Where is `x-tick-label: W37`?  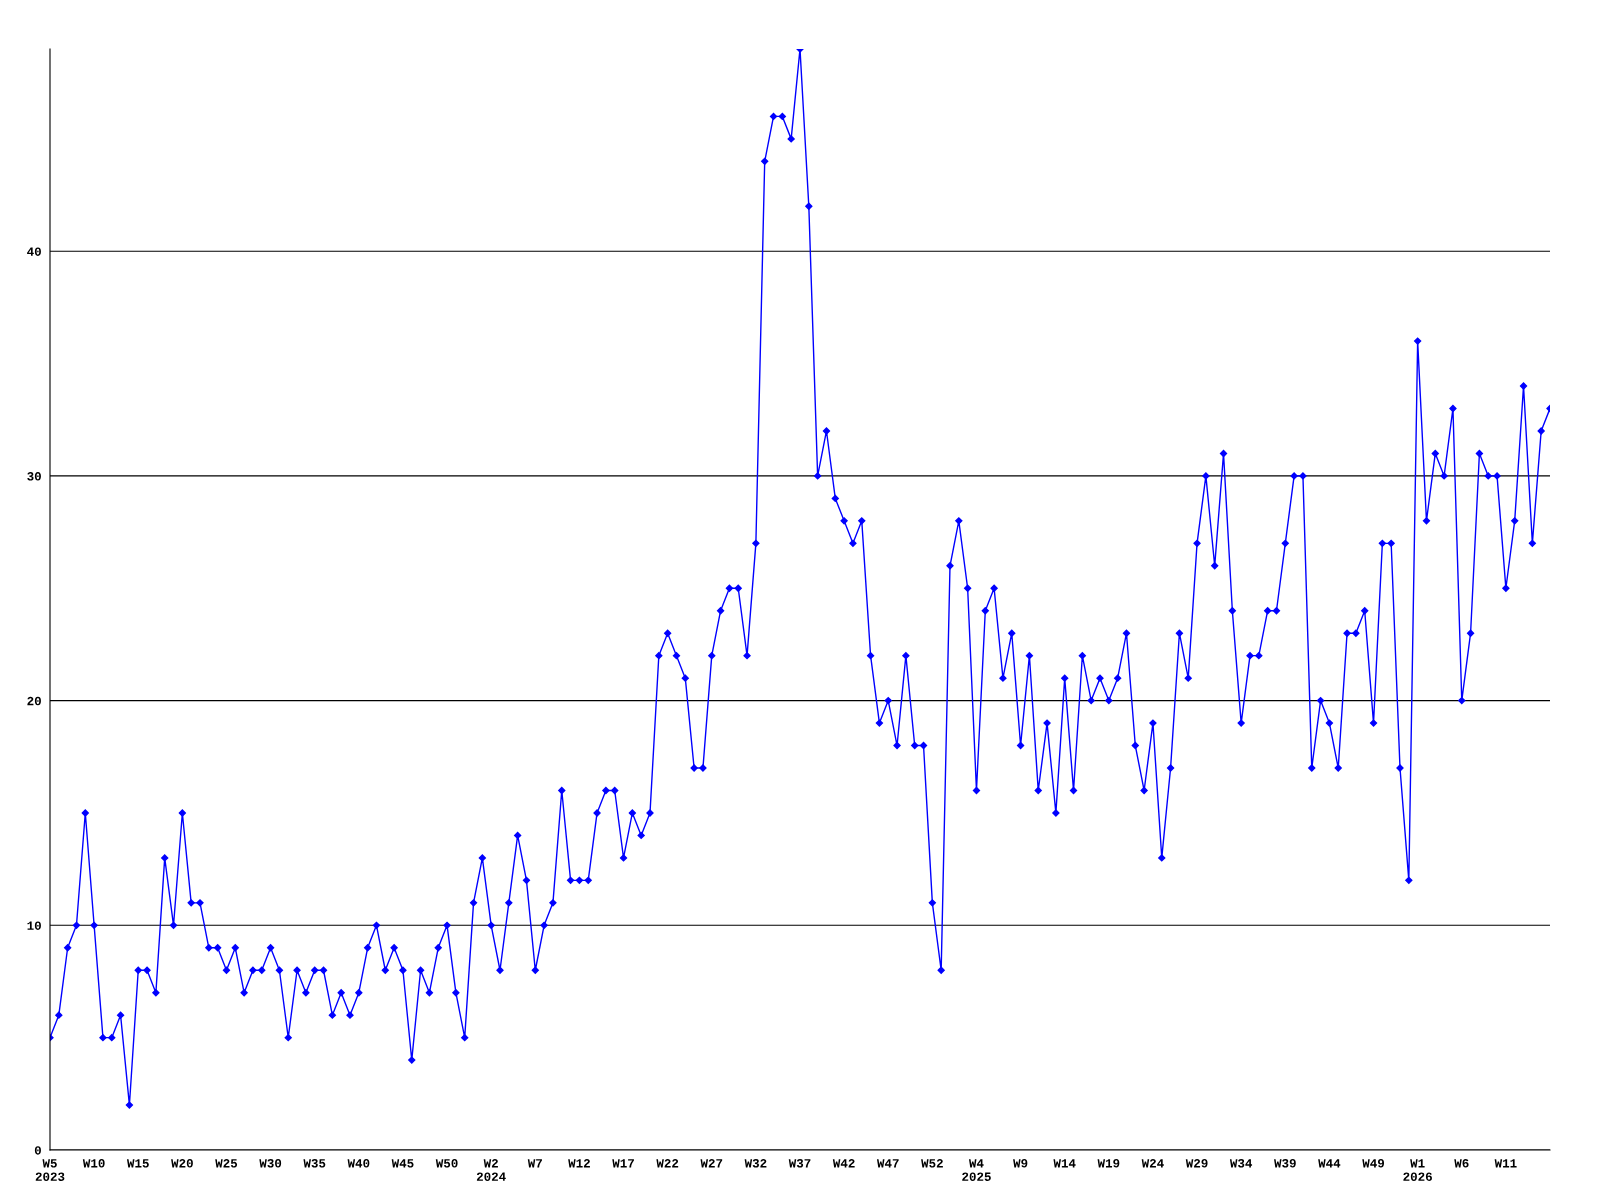 x-tick-label: W37 is located at coordinates (799, 1163).